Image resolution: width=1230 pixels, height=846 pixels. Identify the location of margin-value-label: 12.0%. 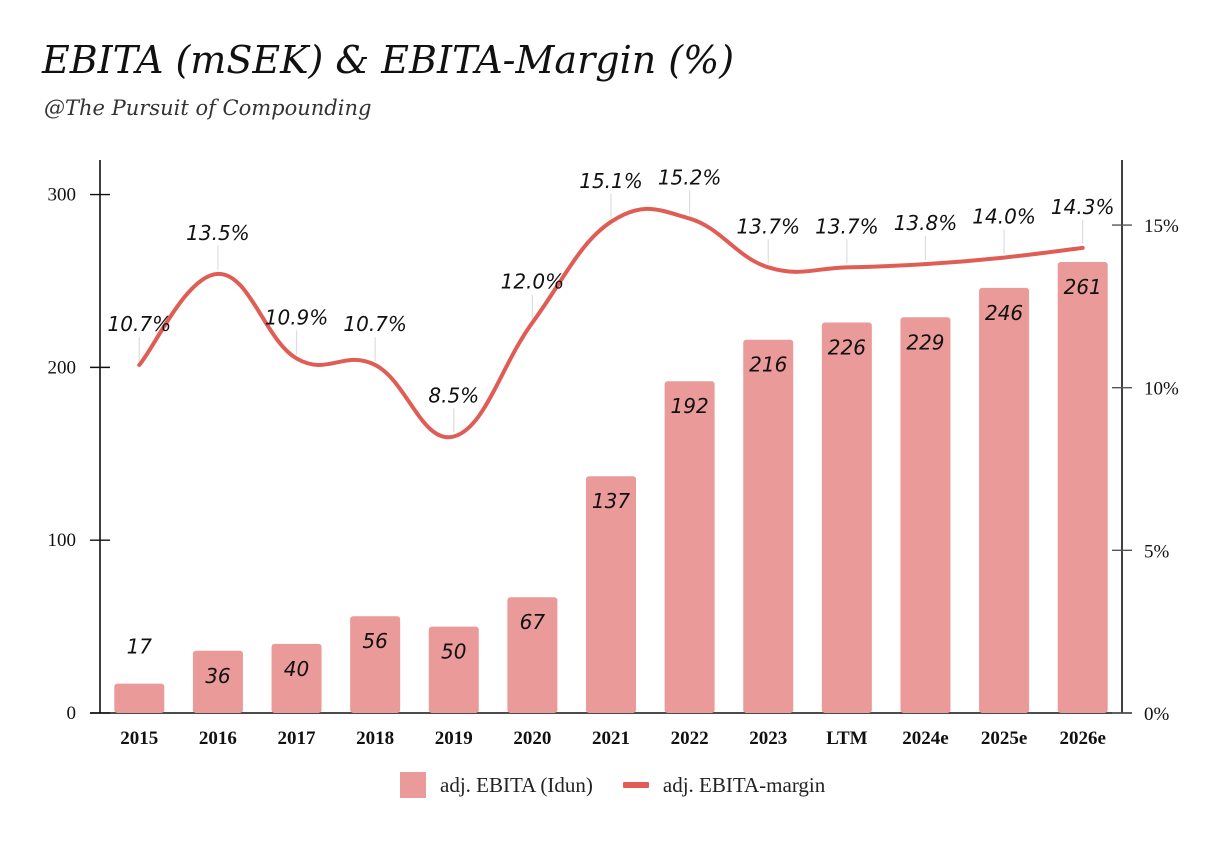
(533, 282).